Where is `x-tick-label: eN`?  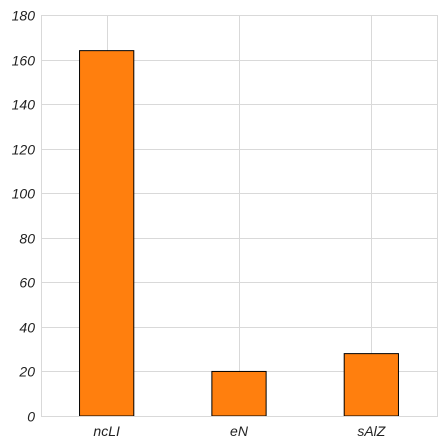
x-tick-label: eN is located at coordinates (239, 431).